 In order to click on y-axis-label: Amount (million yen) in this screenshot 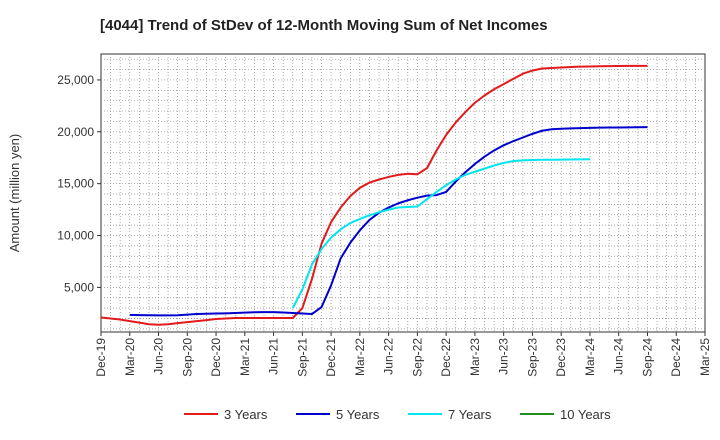, I will do `click(14, 193)`.